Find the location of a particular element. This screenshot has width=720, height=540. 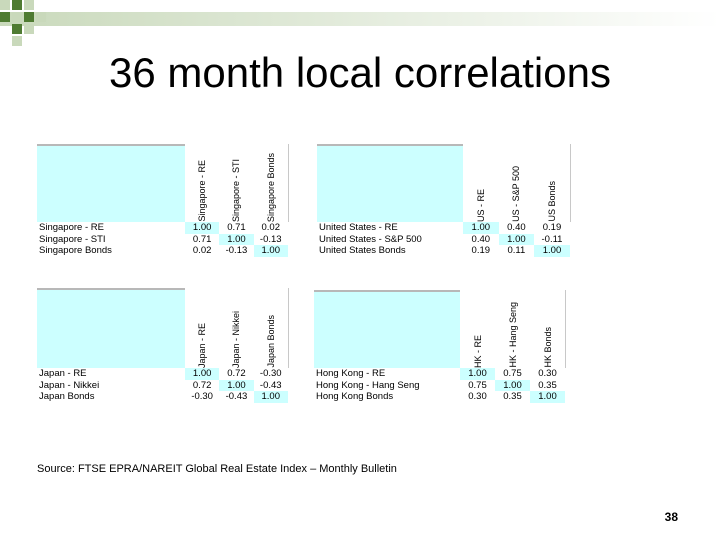

table-row: Singapore - RE 1.00 0.71 0.02 is located at coordinates (162, 228).